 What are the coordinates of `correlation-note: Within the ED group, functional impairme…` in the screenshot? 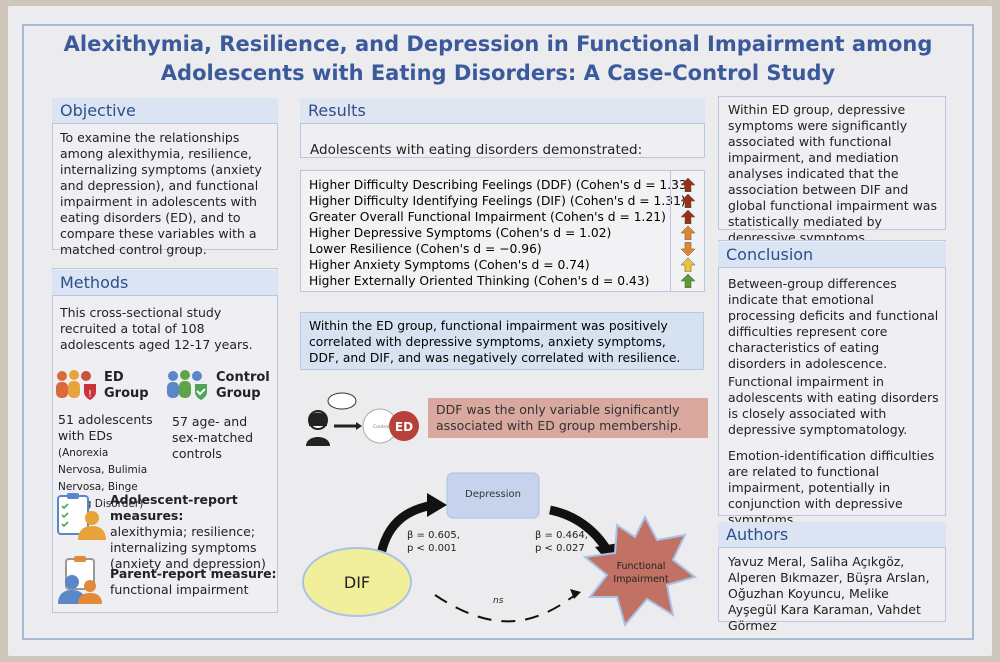 It's located at (502, 341).